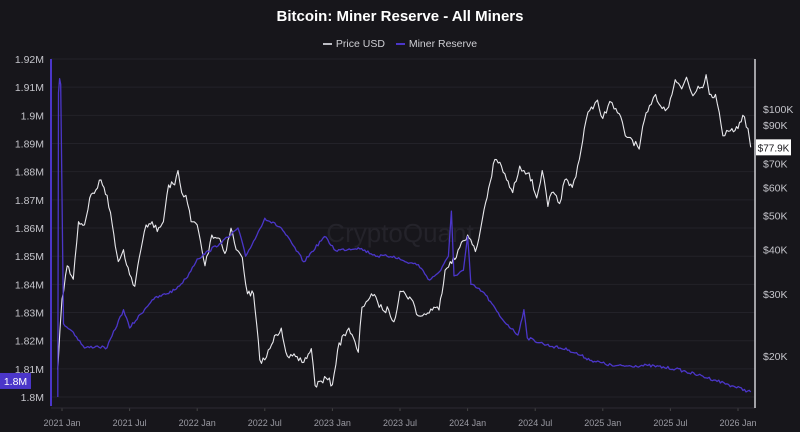  Describe the element at coordinates (443, 44) in the screenshot. I see `legend-label-reserve: Miner Reserve` at that location.